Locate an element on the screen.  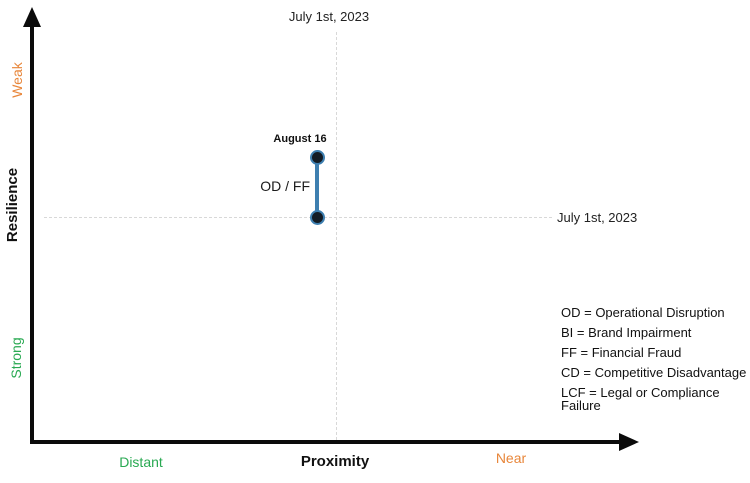
vertical-reference-line is located at coordinates (336, 236).